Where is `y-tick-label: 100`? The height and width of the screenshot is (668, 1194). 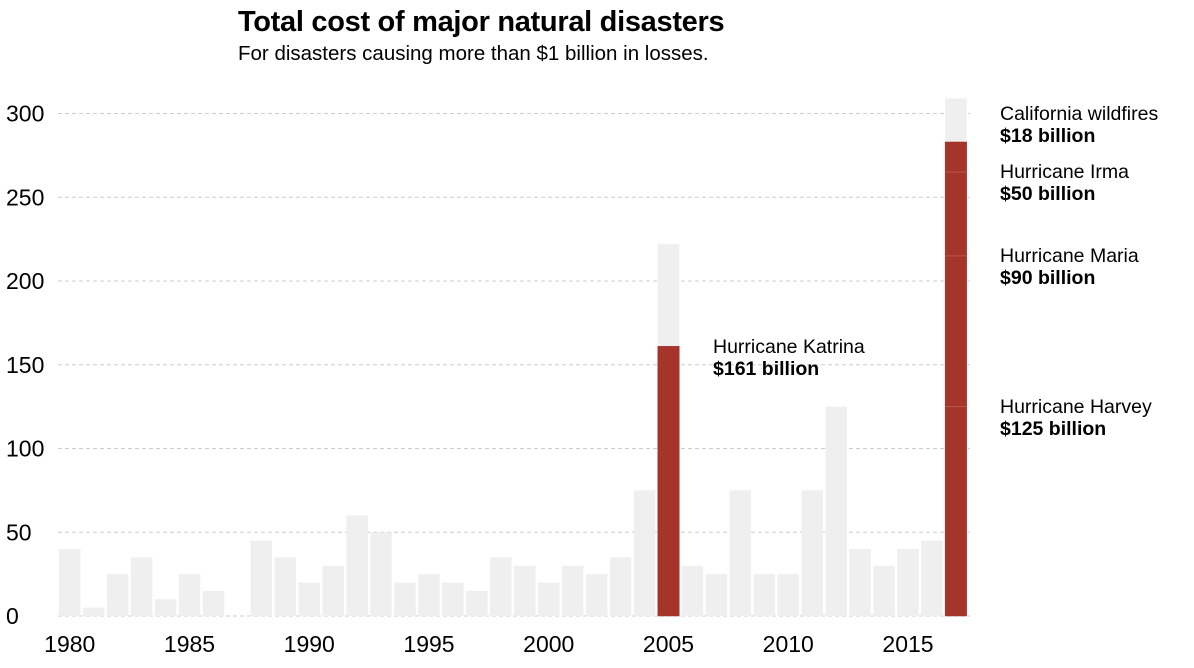 y-tick-label: 100 is located at coordinates (25, 449).